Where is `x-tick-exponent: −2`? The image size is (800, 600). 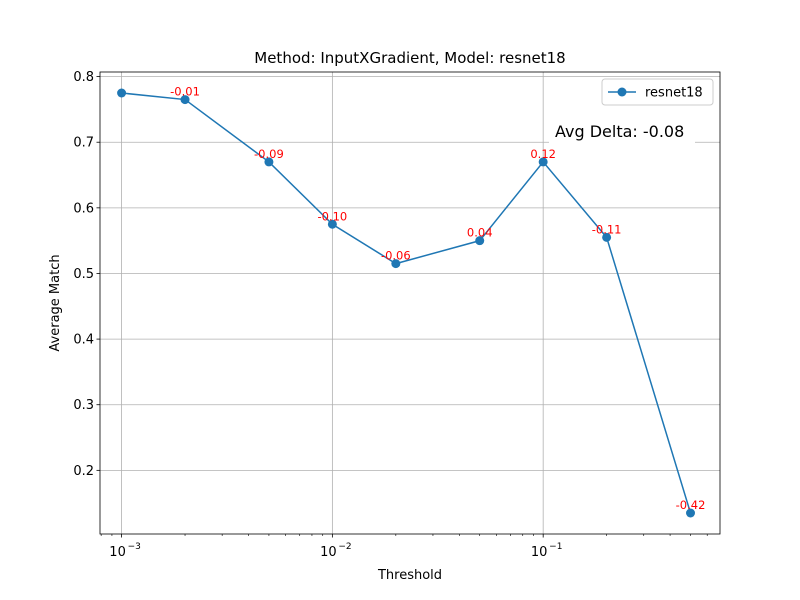 x-tick-exponent: −2 is located at coordinates (344, 547).